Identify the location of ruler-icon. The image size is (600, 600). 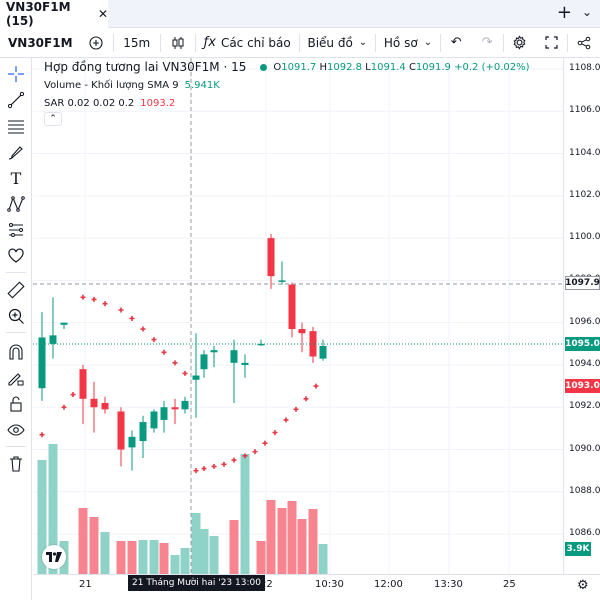
(16, 290).